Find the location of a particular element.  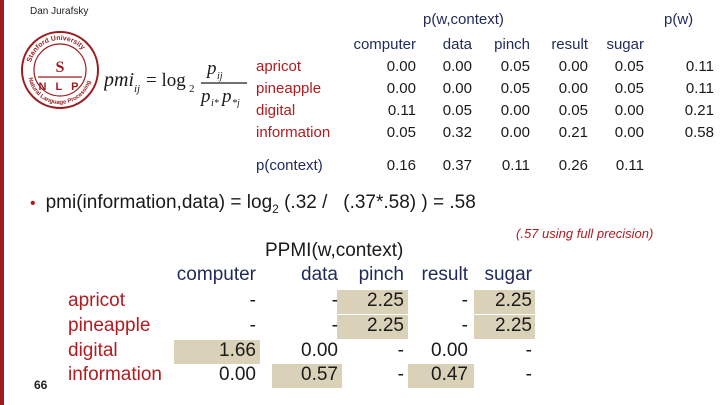

accent-bar is located at coordinates (2, 202).